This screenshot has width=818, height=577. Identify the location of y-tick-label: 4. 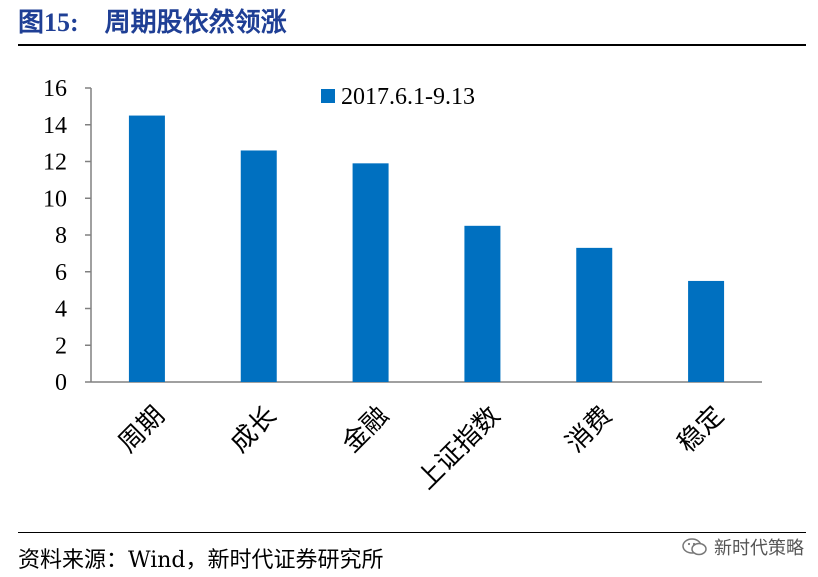
(61, 310).